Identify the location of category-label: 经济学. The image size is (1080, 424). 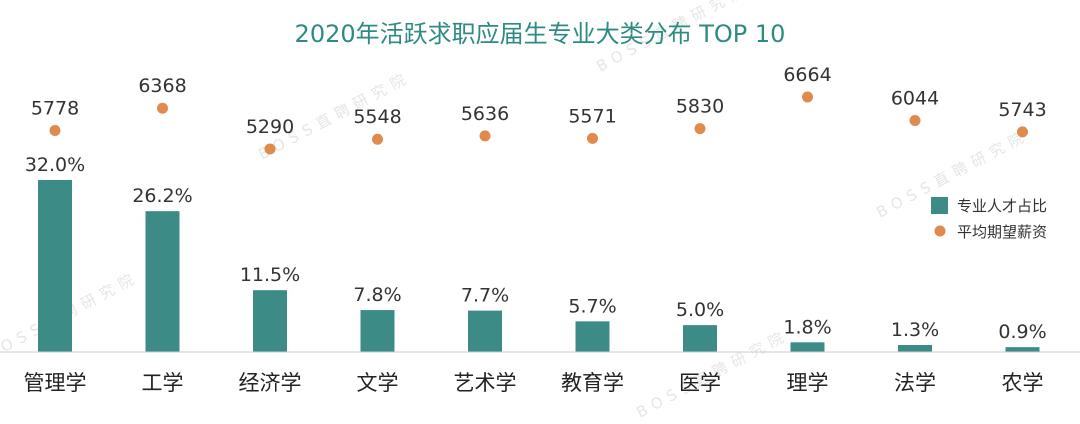
(270, 383).